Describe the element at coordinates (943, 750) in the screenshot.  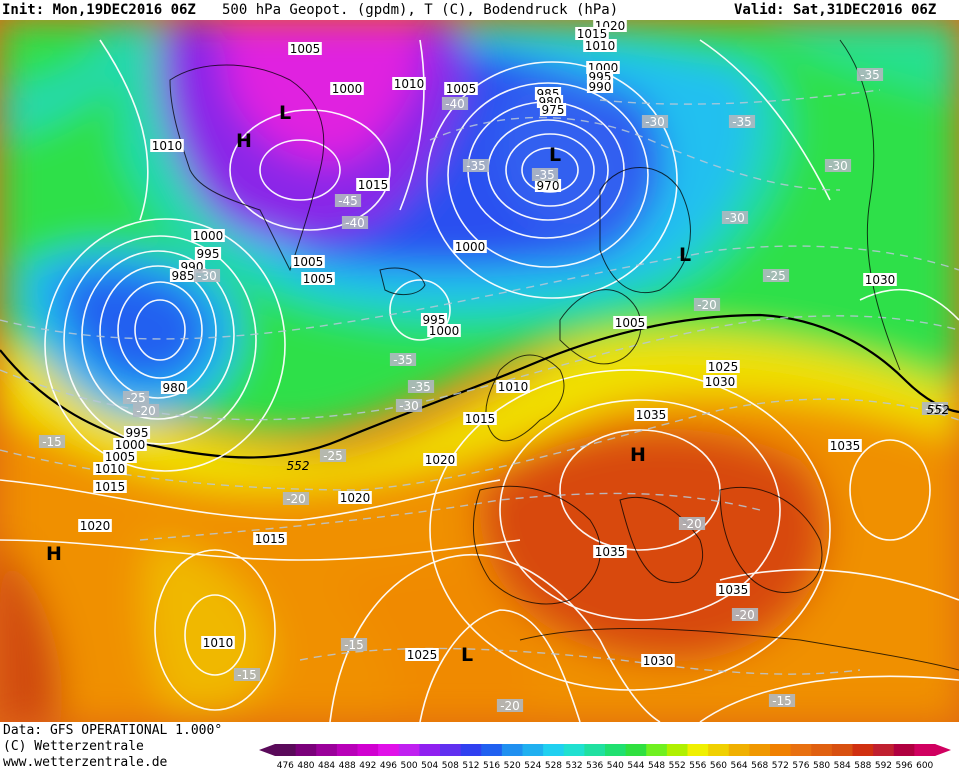
I see `scale-arrow-right` at that location.